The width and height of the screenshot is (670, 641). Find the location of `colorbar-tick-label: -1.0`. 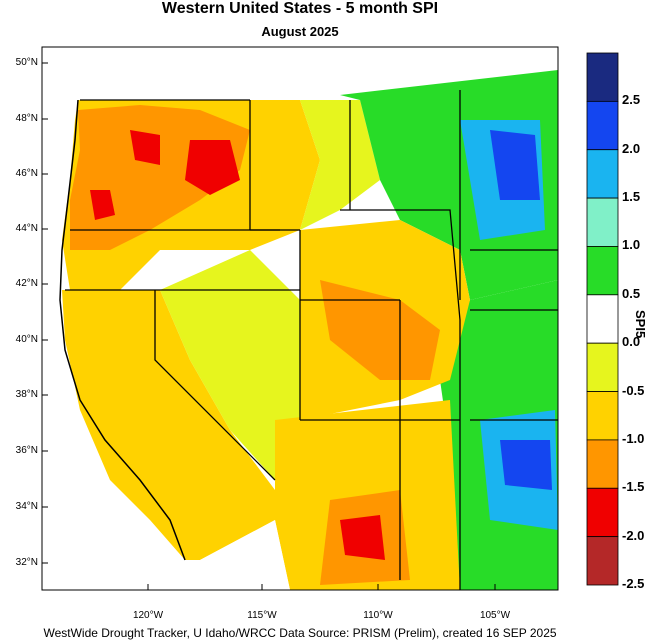

colorbar-tick-label: -1.0 is located at coordinates (633, 438).